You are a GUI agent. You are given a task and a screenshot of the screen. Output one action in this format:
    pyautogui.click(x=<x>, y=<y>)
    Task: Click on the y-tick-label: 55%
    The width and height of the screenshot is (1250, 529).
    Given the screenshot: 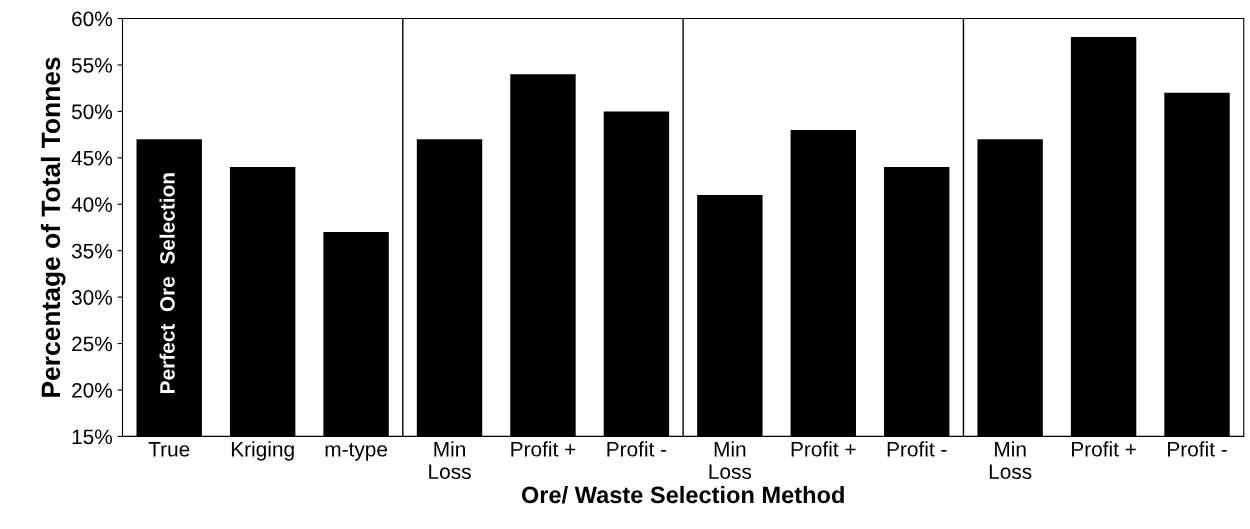 What is the action you would take?
    pyautogui.click(x=92, y=65)
    